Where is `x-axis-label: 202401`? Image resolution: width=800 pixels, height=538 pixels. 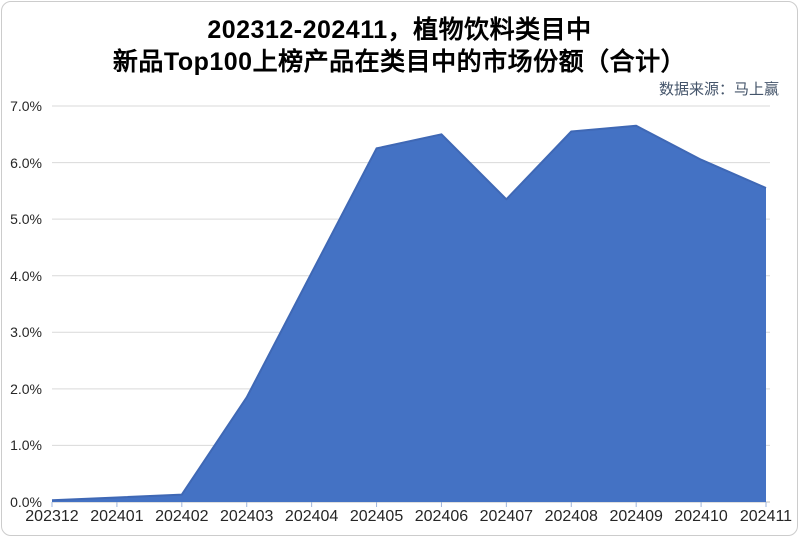 x-axis-label: 202401 is located at coordinates (117, 516).